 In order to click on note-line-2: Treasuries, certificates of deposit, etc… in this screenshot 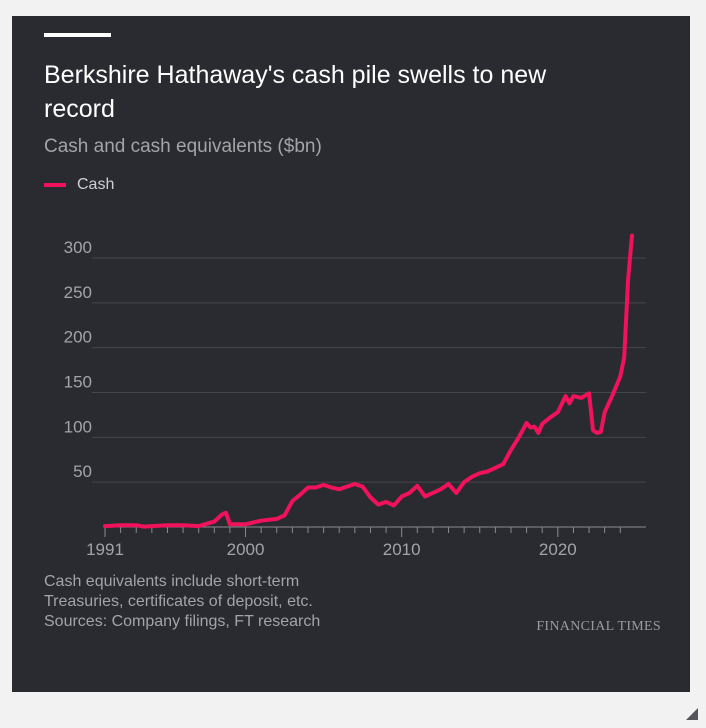, I will do `click(178, 601)`.